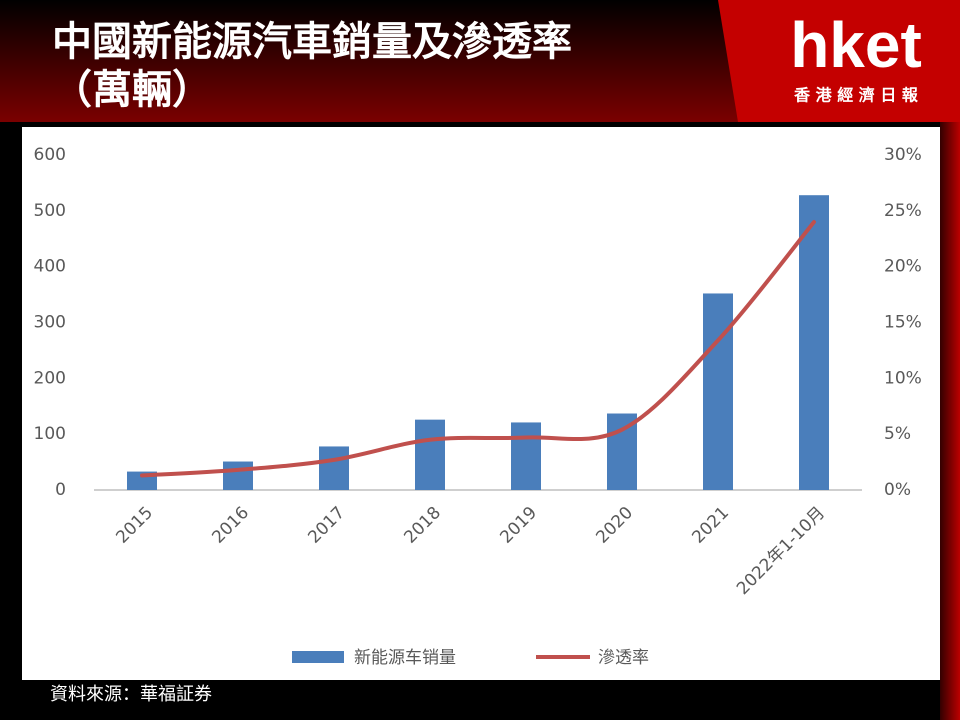 Image resolution: width=960 pixels, height=720 pixels. I want to click on y-tick-label: 600, so click(50, 155).